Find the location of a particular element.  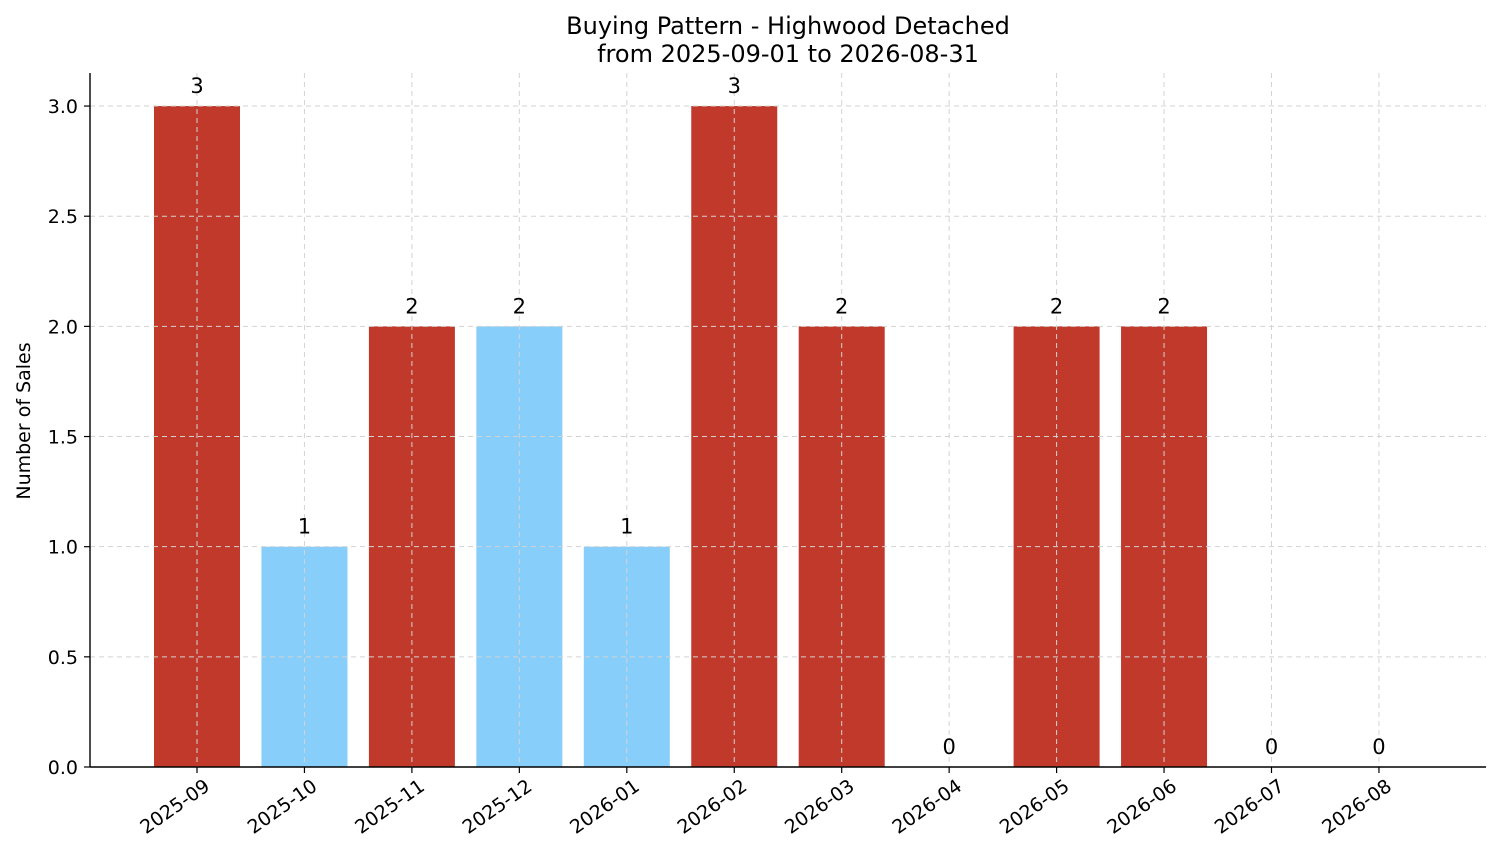

x-tick-label: 2025-09 is located at coordinates (175, 807).